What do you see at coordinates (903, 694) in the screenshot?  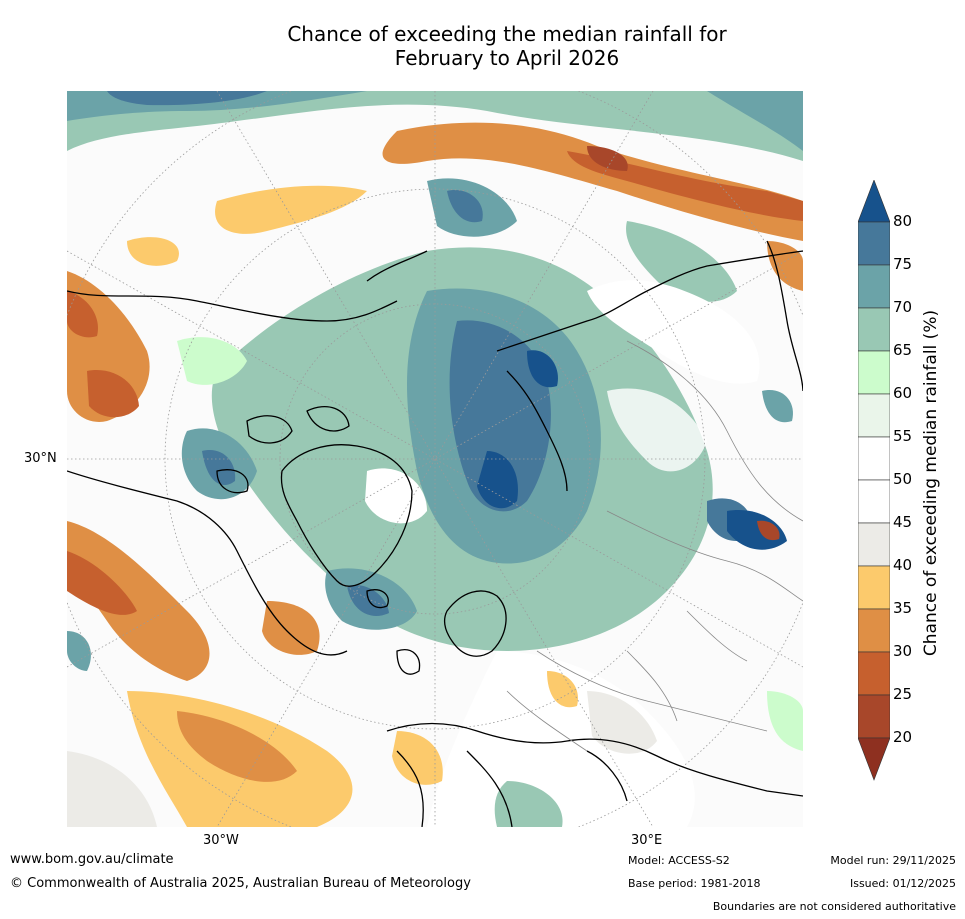 I see `colorbar-tick-label: 25` at bounding box center [903, 694].